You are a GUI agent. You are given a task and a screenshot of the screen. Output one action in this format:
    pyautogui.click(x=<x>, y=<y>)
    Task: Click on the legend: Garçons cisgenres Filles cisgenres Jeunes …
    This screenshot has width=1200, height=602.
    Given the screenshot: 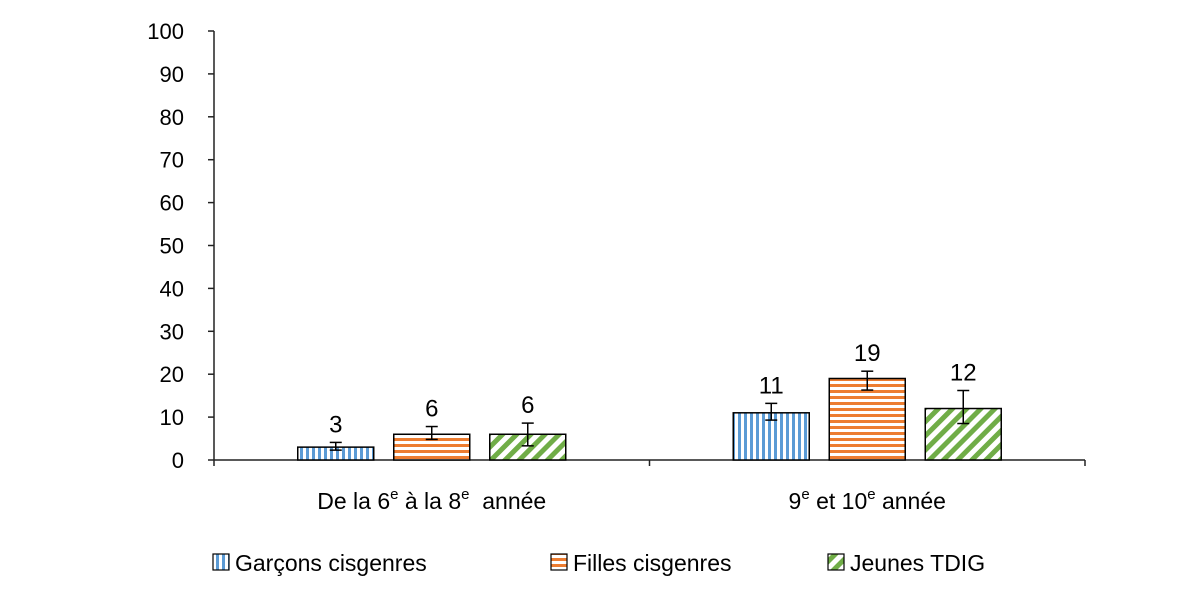 What is the action you would take?
    pyautogui.click(x=598, y=563)
    